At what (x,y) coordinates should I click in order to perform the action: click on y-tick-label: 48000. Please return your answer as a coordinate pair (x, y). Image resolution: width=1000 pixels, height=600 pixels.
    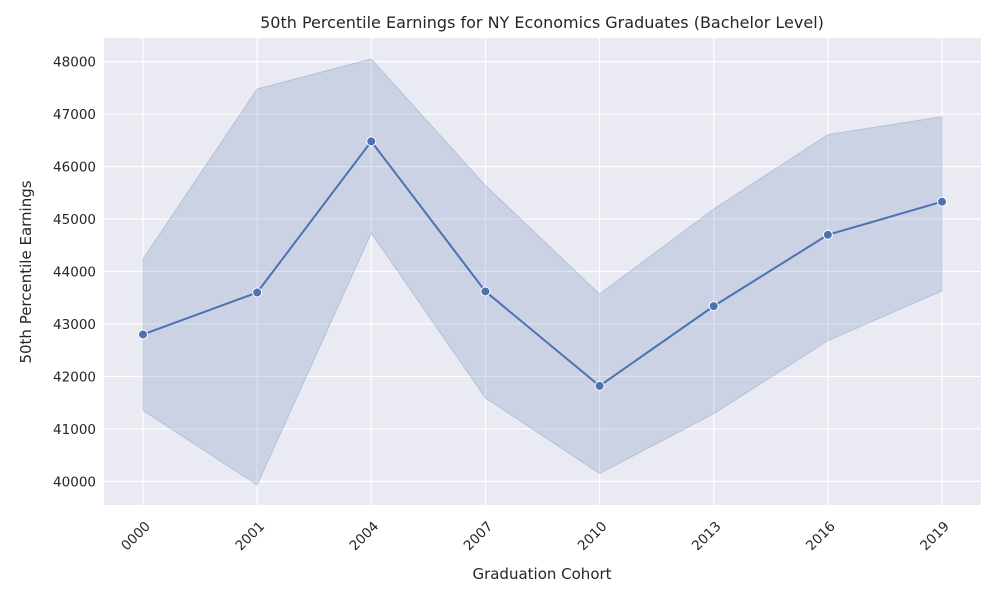
    Looking at the image, I should click on (74, 63).